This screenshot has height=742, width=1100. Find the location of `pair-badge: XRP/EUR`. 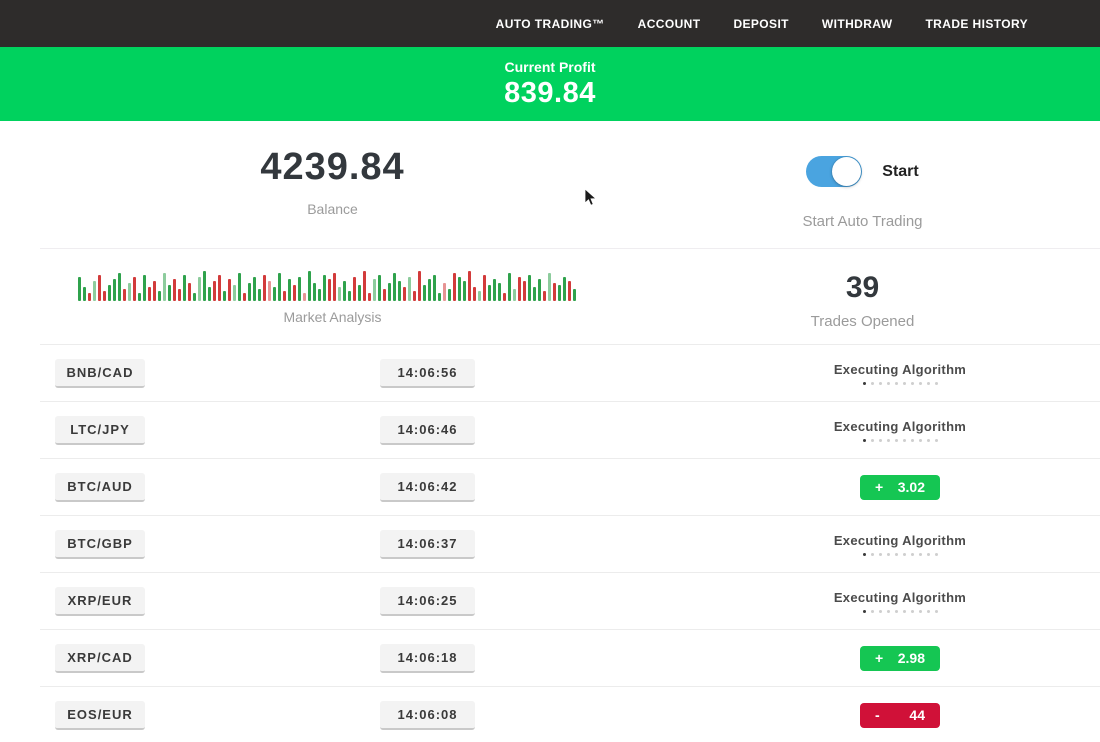

pair-badge: XRP/EUR is located at coordinates (100, 601).